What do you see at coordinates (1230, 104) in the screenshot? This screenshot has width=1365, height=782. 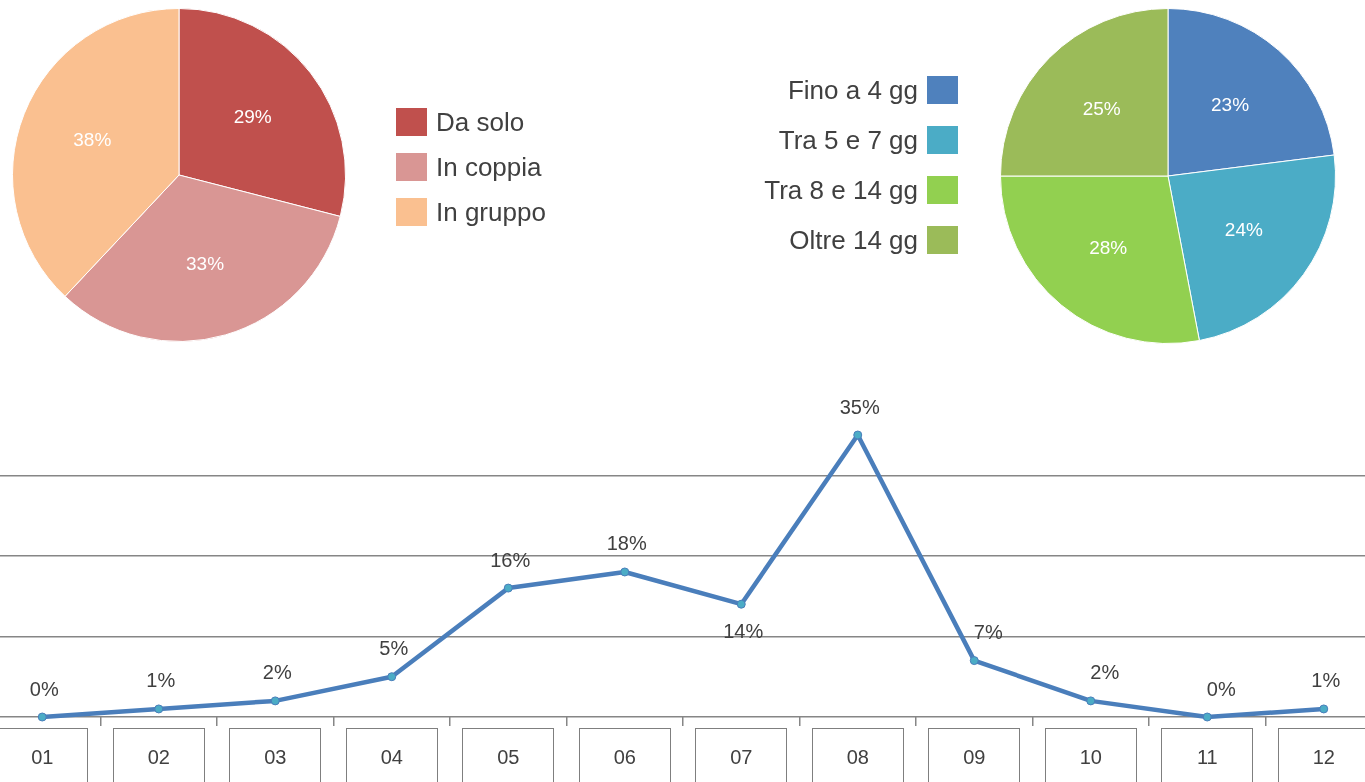 I see `data-label: 23%` at bounding box center [1230, 104].